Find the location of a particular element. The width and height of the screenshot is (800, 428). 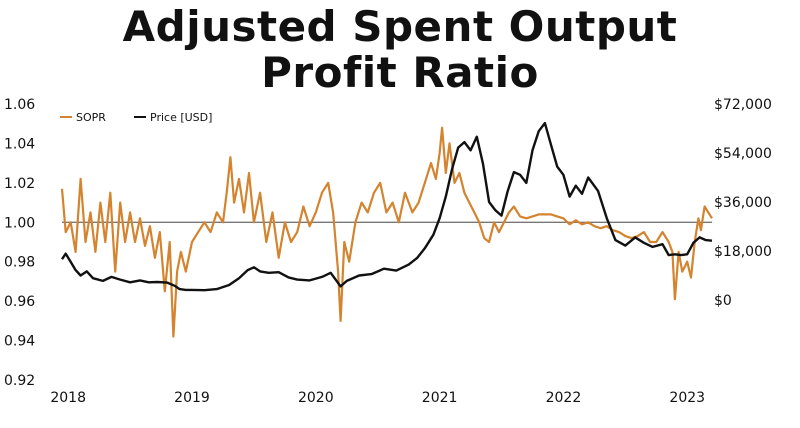

left-tick-label: 1.04 is located at coordinates (19, 144).